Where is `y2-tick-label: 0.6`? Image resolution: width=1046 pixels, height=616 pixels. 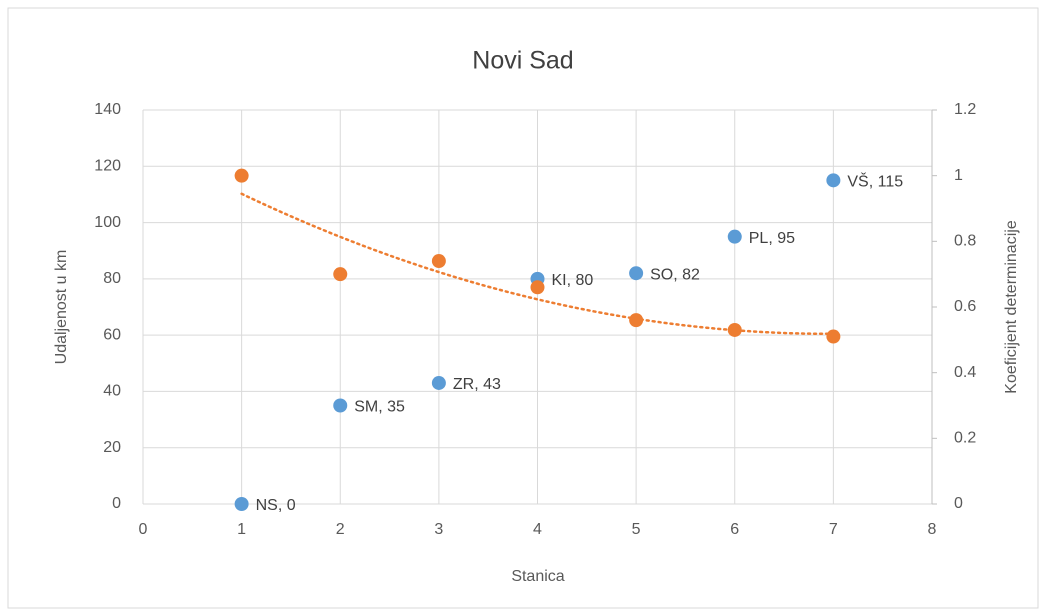 y2-tick-label: 0.6 is located at coordinates (965, 306).